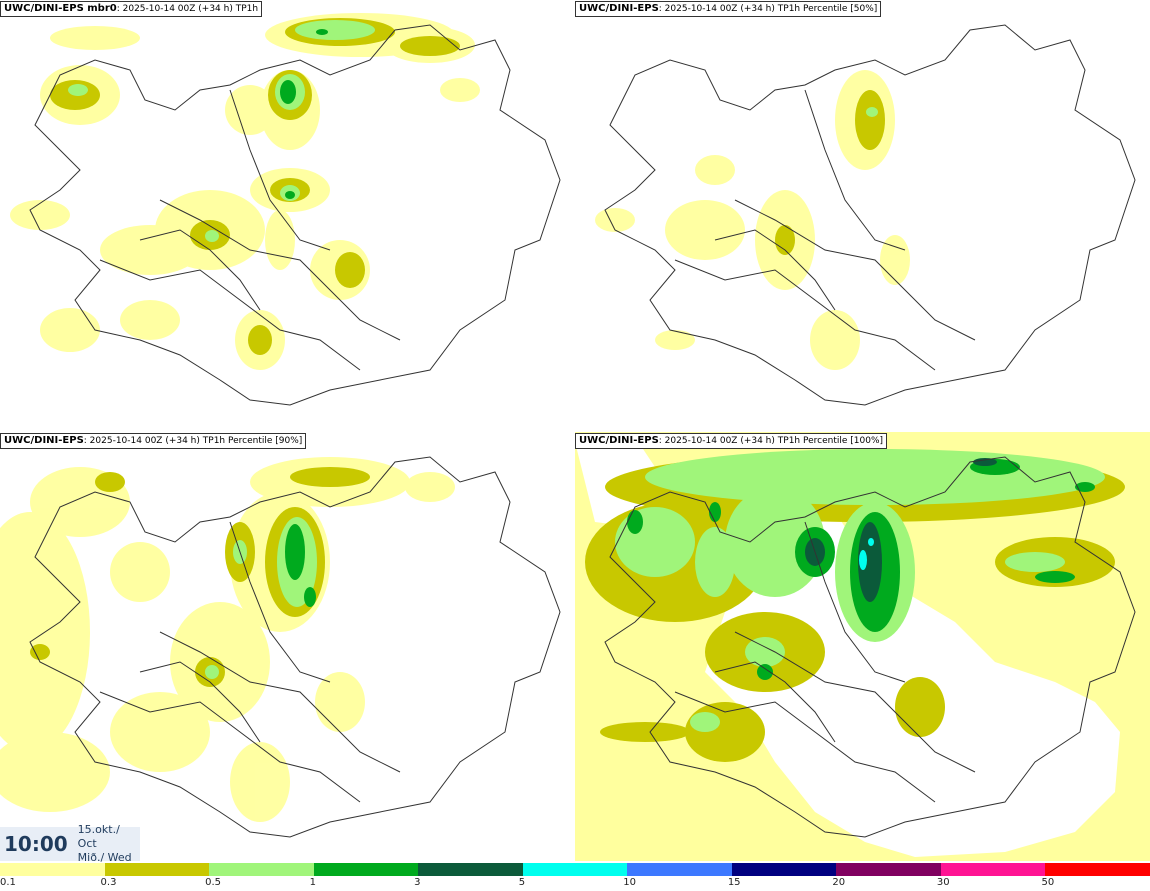  Describe the element at coordinates (70, 843) in the screenshot. I see `valid-time-box: 10:00 15.okt./ Oct Mið./ Wed` at that location.